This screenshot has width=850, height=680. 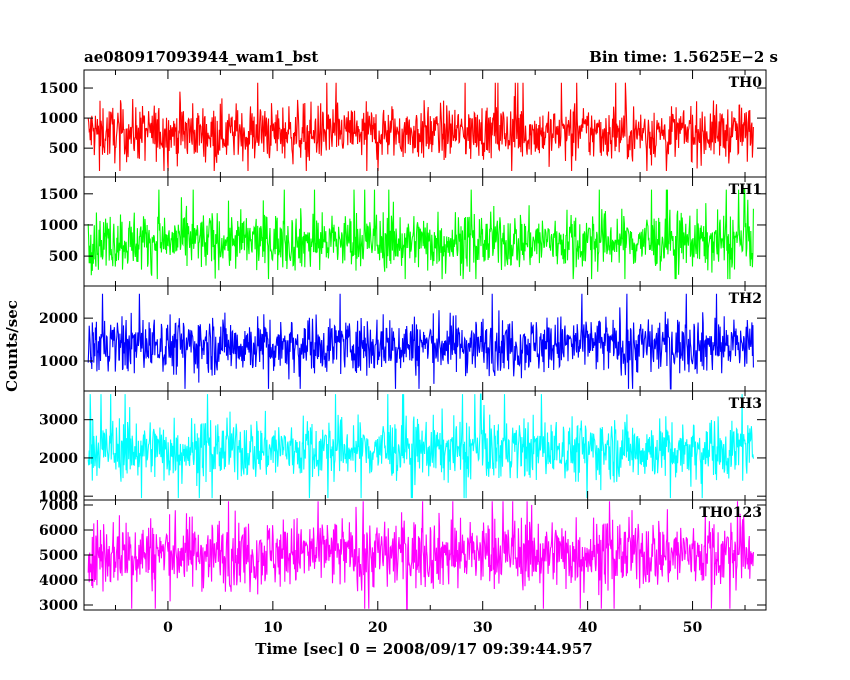 What do you see at coordinates (745, 299) in the screenshot?
I see `panel-name-label: TH2` at bounding box center [745, 299].